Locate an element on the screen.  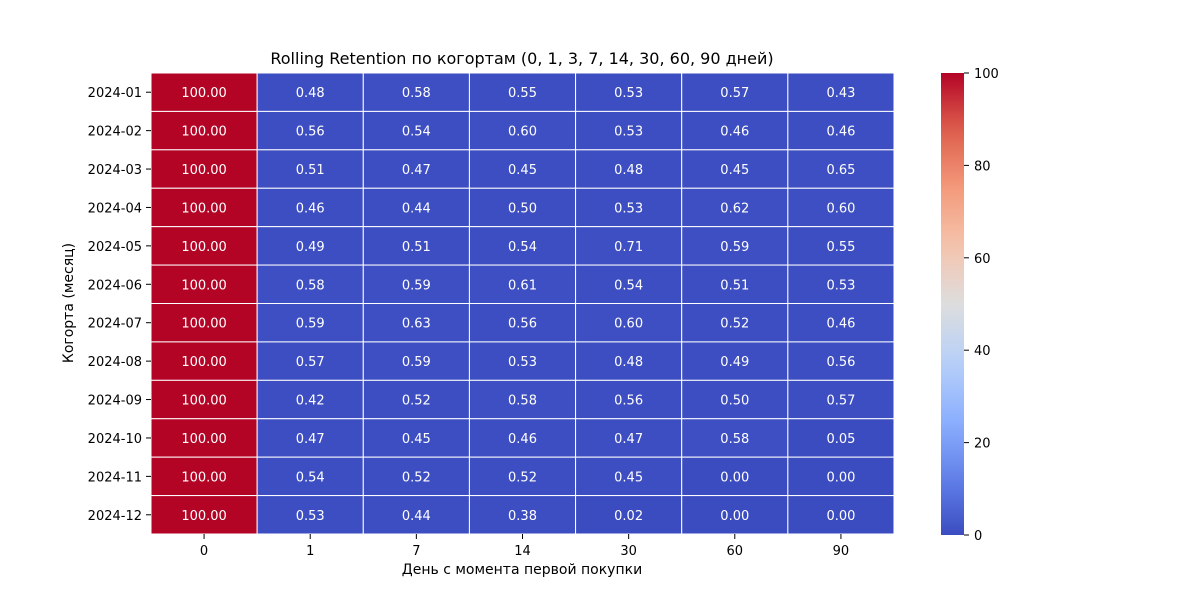
cell-value-label: 0.63 is located at coordinates (416, 324).